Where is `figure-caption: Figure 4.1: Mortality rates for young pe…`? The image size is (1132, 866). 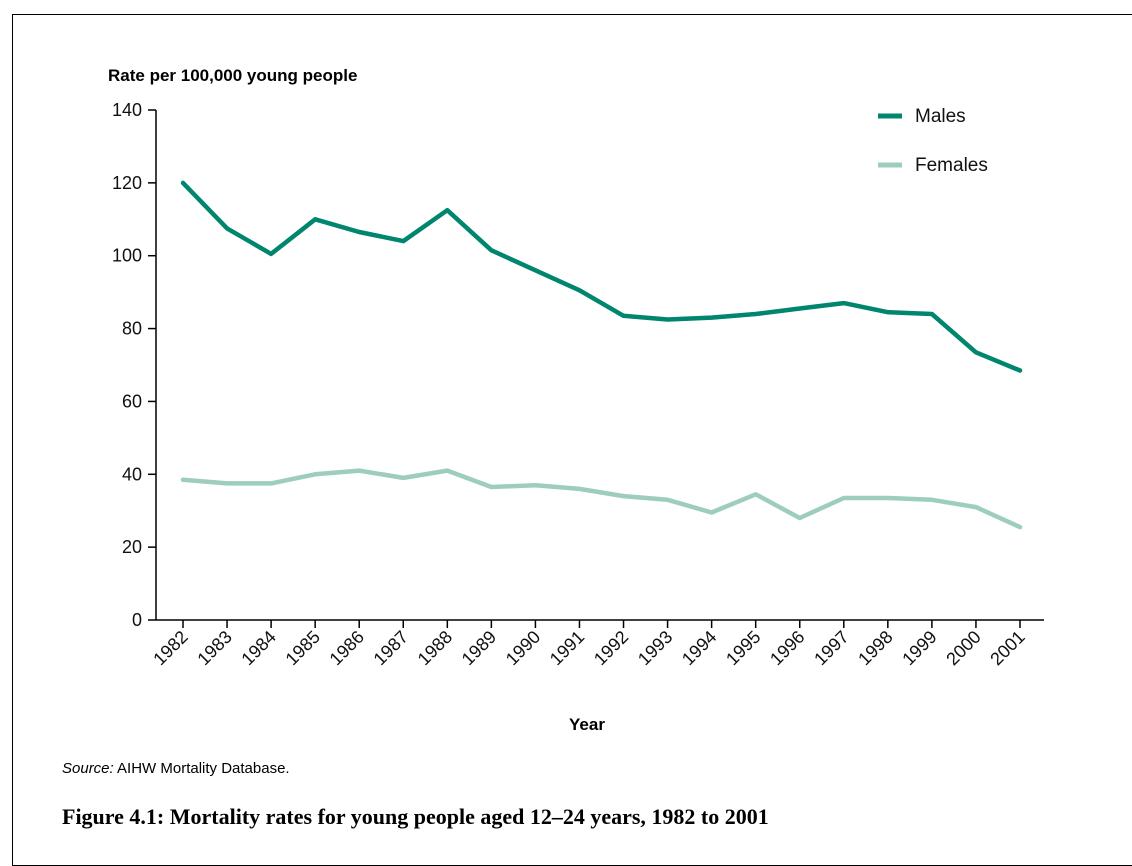
figure-caption: Figure 4.1: Mortality rates for young pe… is located at coordinates (415, 816).